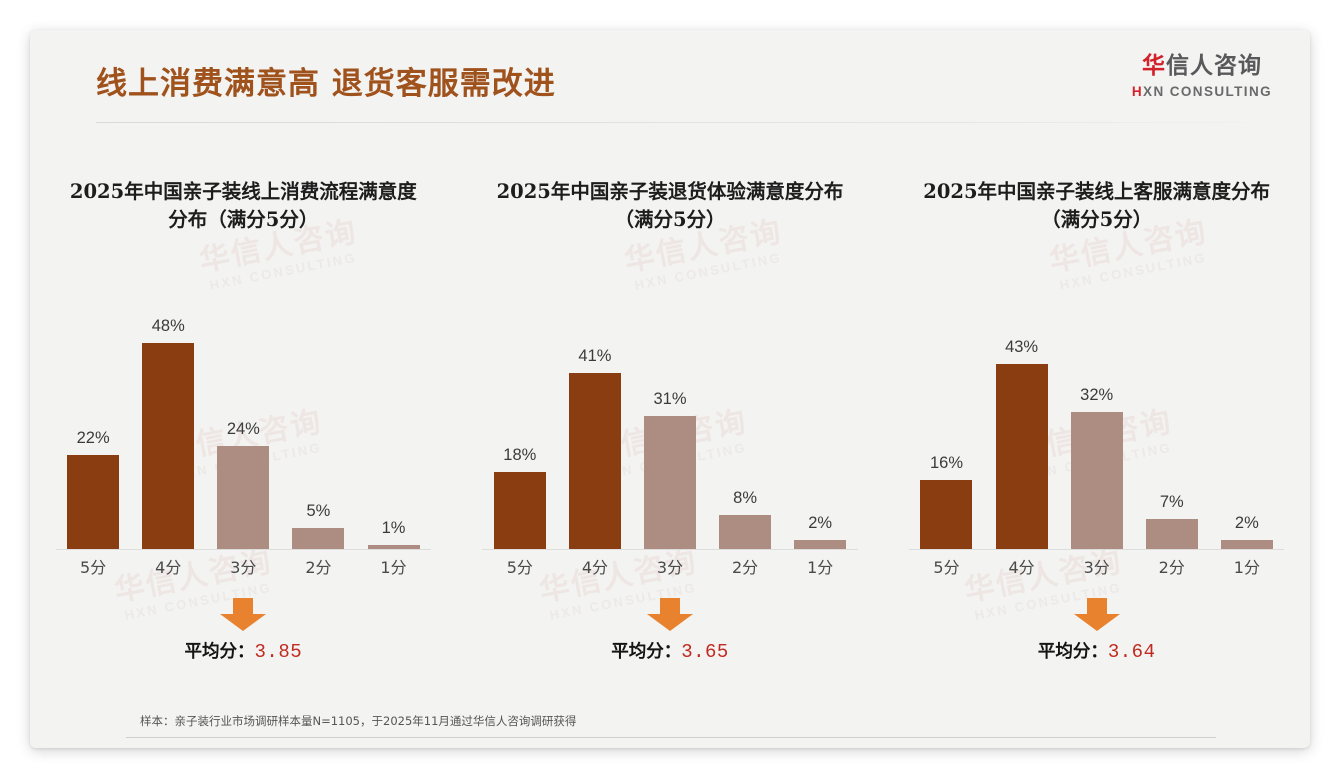  I want to click on bar-item: 22%, so click(93, 429).